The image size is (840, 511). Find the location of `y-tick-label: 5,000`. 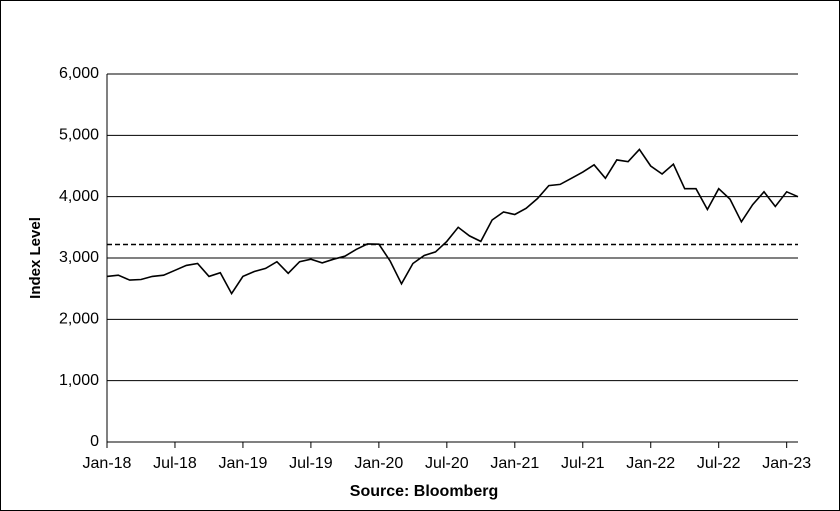

y-tick-label: 5,000 is located at coordinates (79, 135).